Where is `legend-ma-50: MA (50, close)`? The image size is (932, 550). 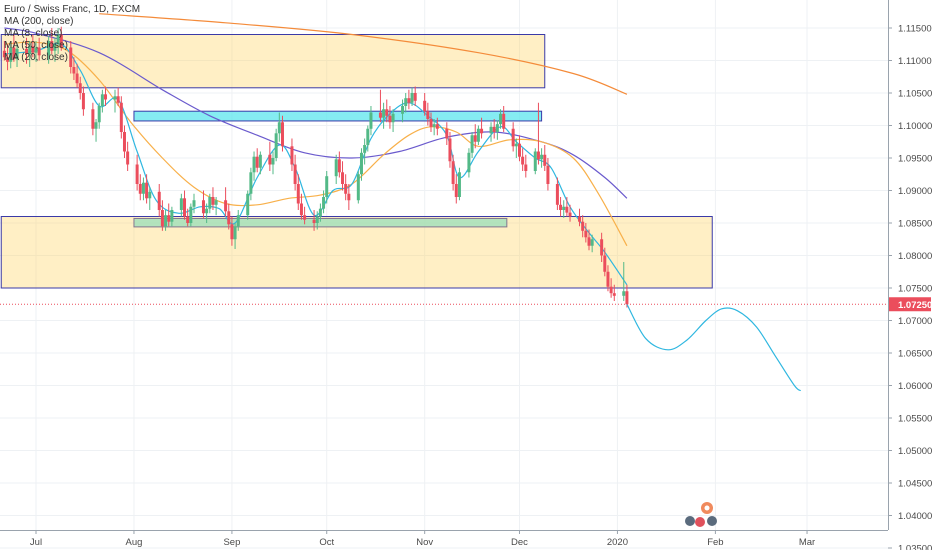 legend-ma-50: MA (50, close) is located at coordinates (36, 45).